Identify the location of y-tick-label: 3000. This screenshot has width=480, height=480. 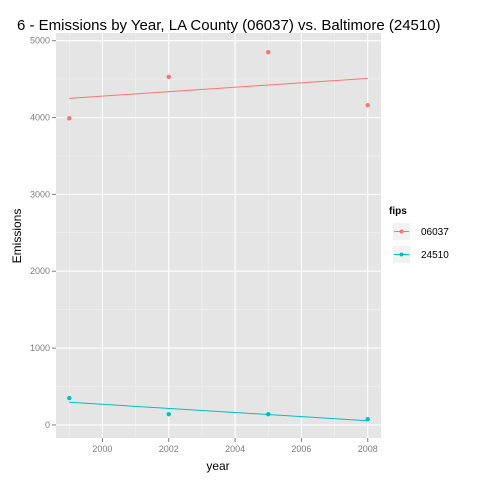
(40, 194).